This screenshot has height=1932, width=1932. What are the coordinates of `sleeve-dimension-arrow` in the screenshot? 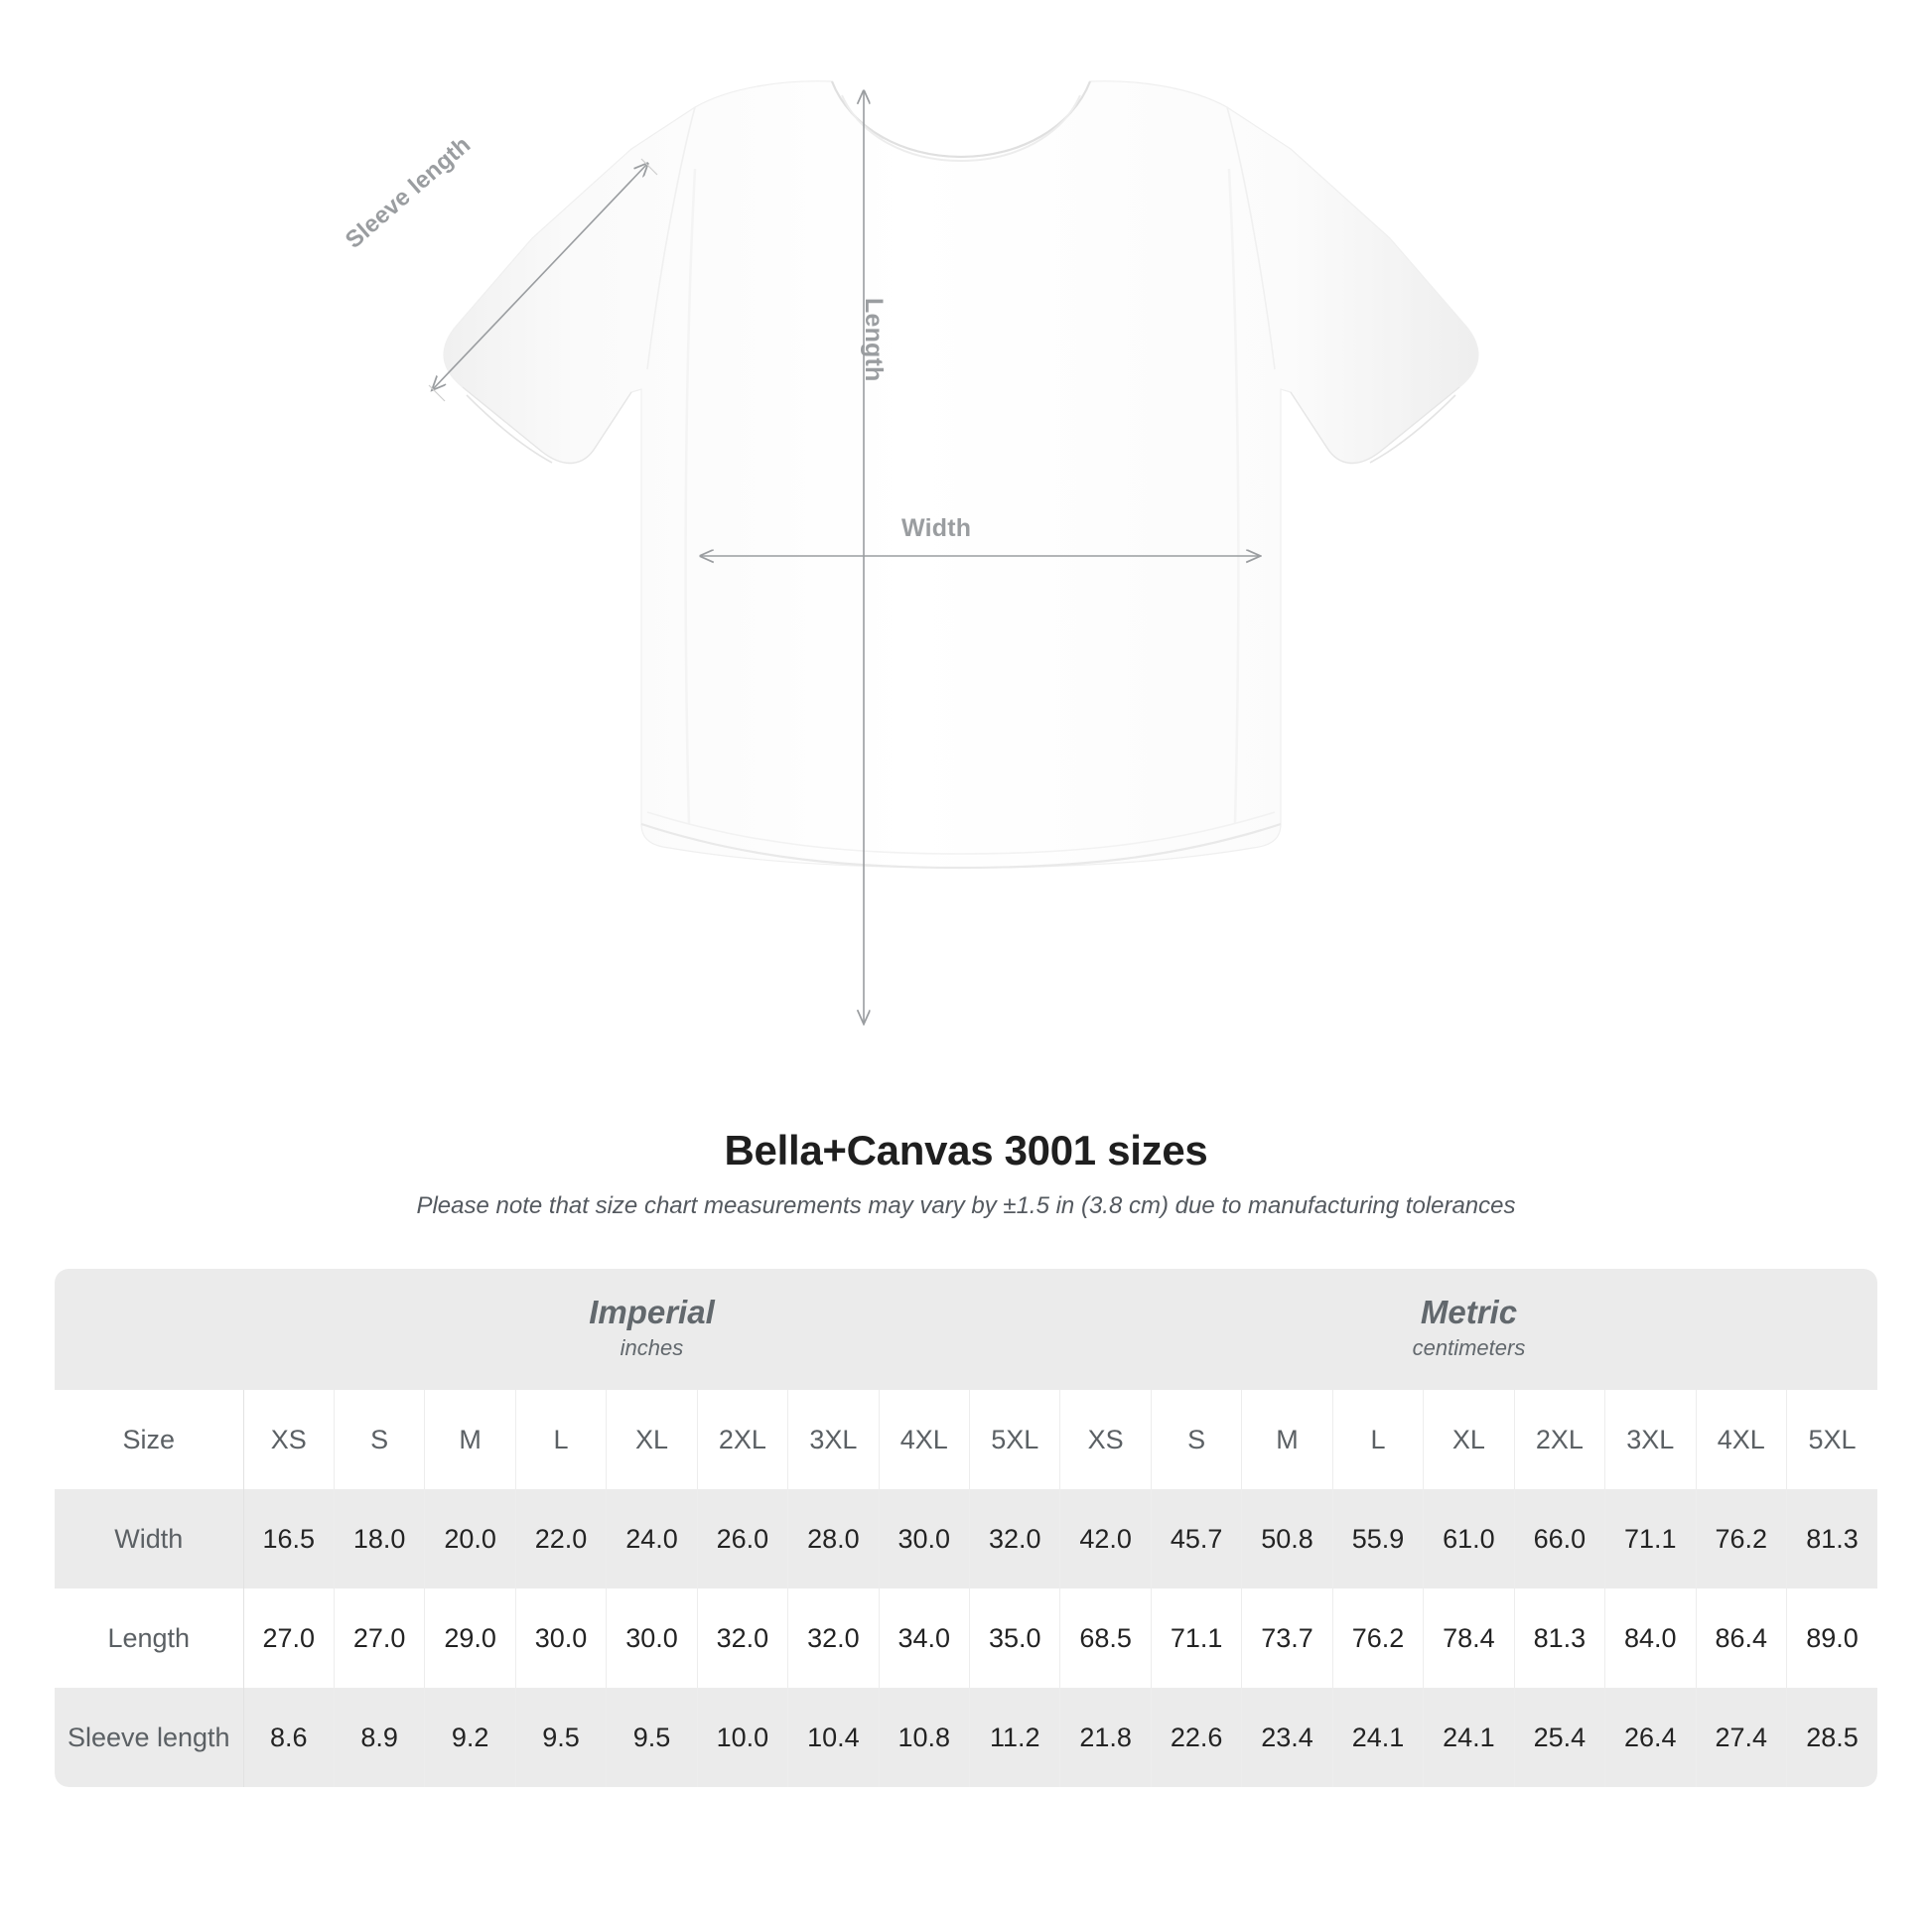 It's located at (543, 280).